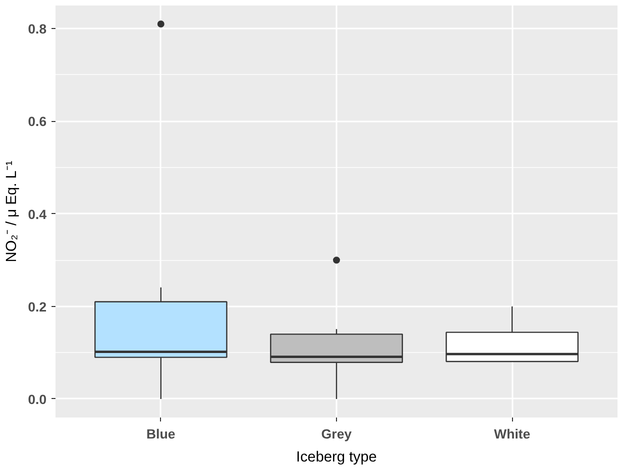 This screenshot has height=472, width=629. Describe the element at coordinates (336, 434) in the screenshot. I see `x-tick-label: Grey` at that location.